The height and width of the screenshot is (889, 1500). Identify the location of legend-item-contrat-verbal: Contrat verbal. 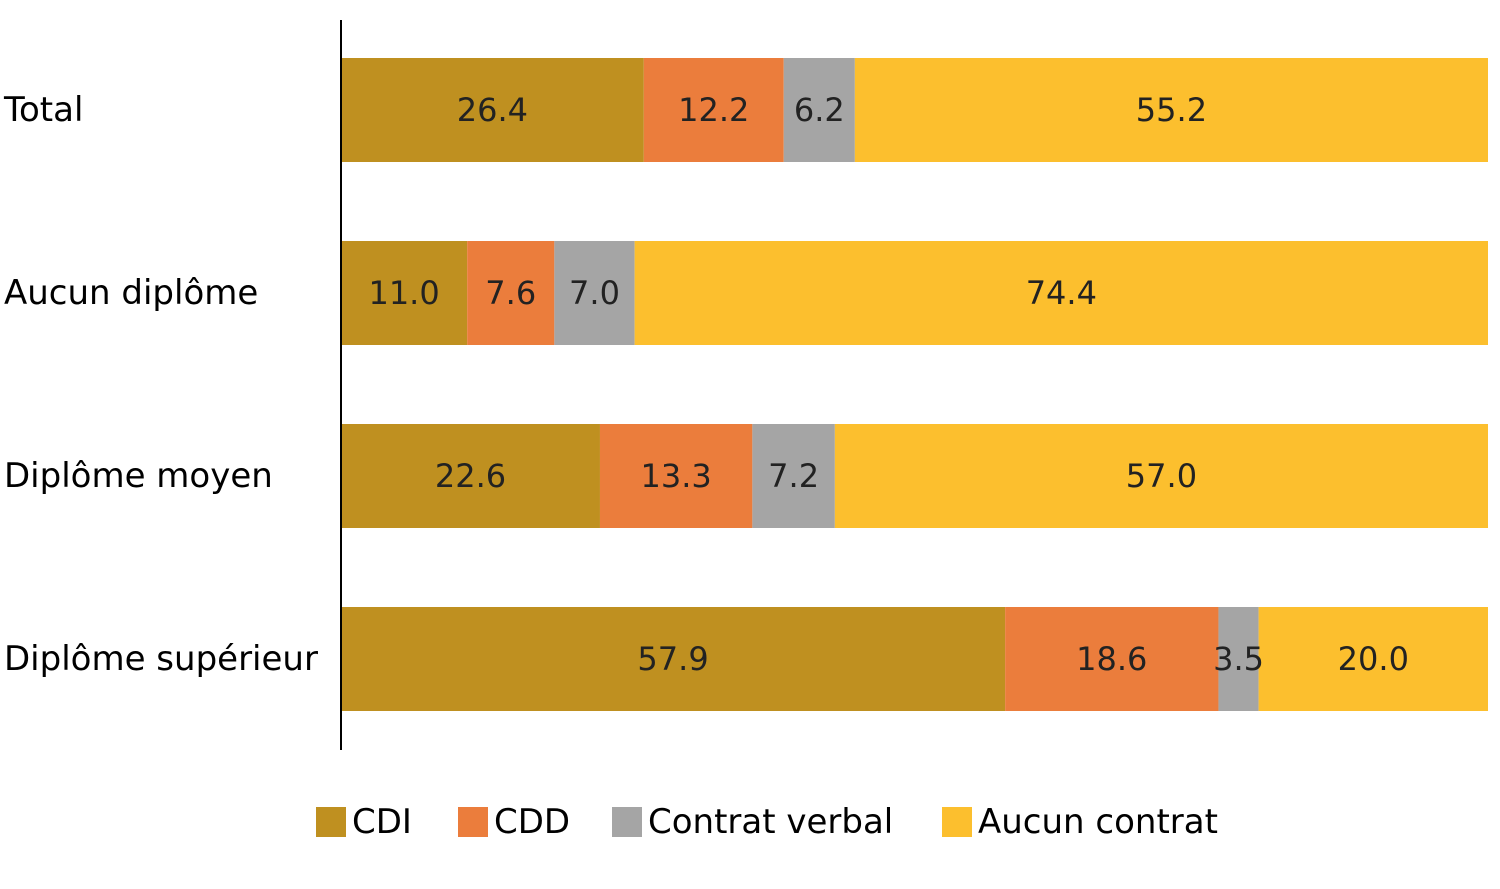
(752, 822).